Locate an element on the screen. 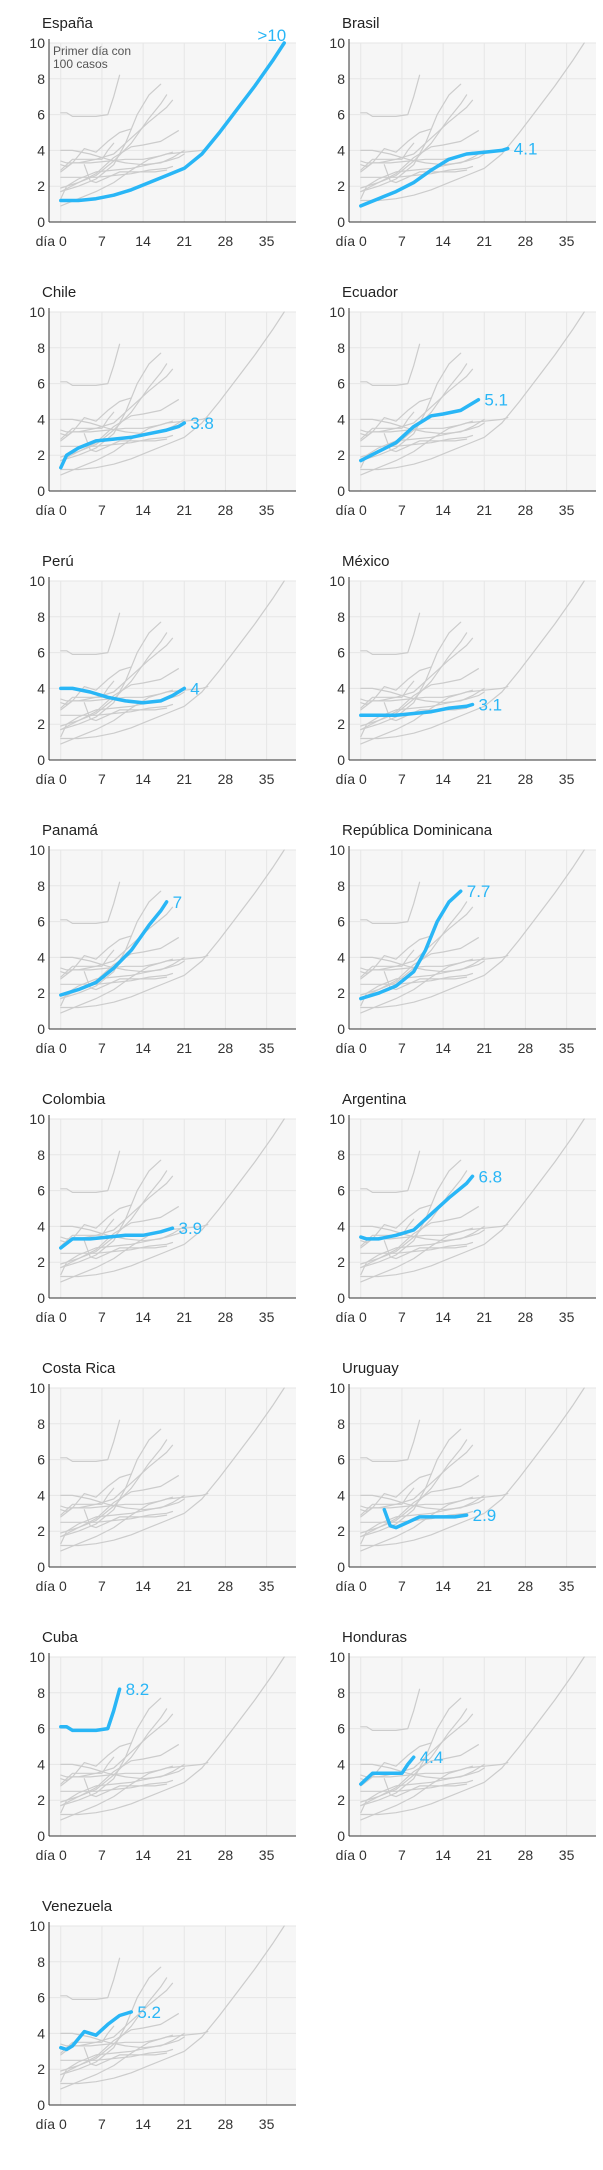 This screenshot has height=2170, width=603. panel-venezuela: Venezuela 0 2 4 6 8 10 día 0 7 14 21 28 35 5.2 is located at coordinates (150, 2017).